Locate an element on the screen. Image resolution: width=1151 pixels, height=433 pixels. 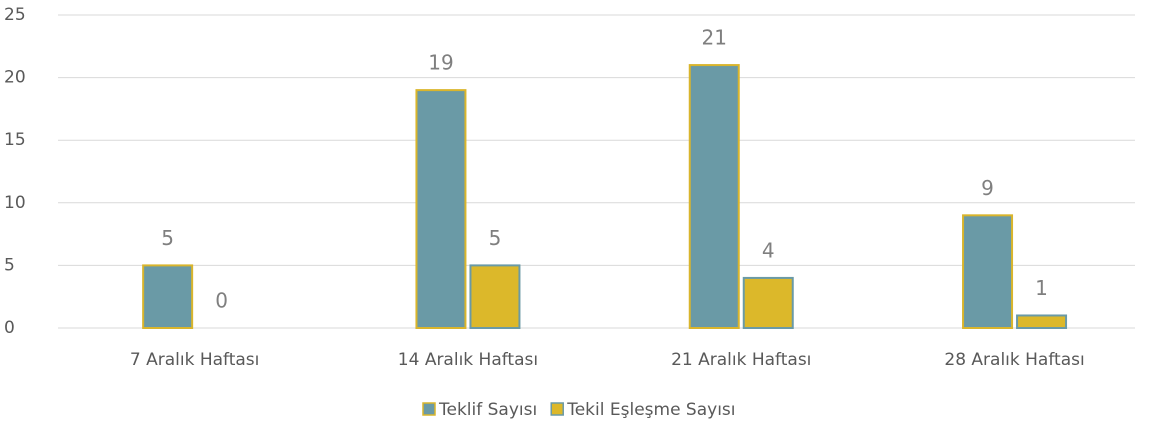
x-tick-label: 21 Aralık Haftası is located at coordinates (741, 360).